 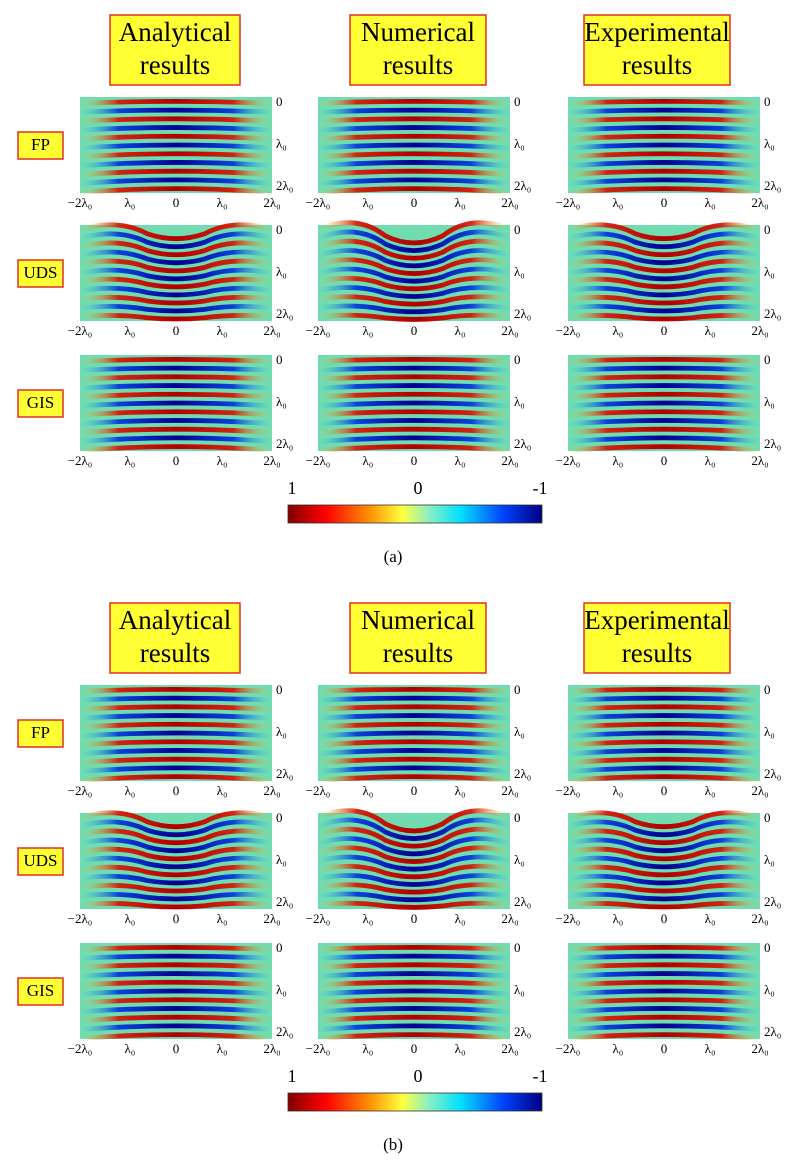 I want to click on colorbar-label: 1, so click(x=292, y=488).